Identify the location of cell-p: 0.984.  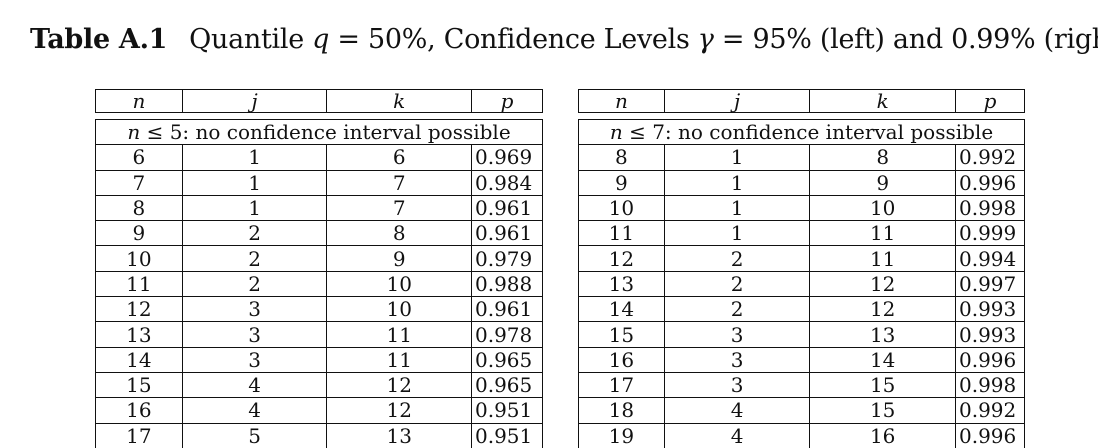
(507, 183).